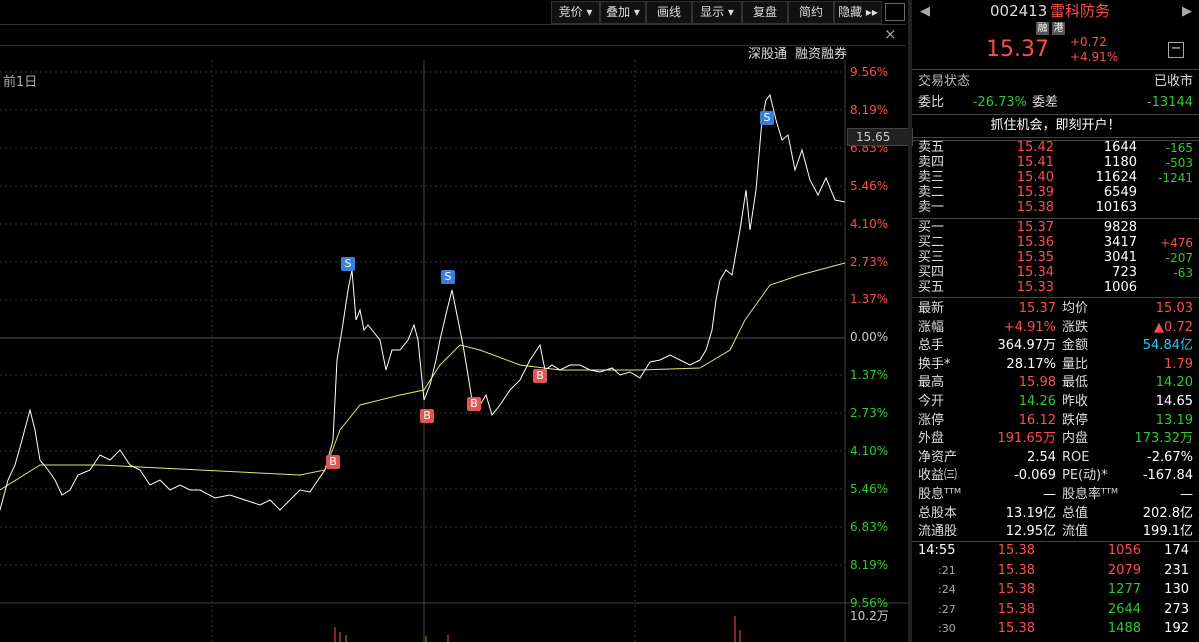 This screenshot has width=1199, height=642. Describe the element at coordinates (938, 476) in the screenshot. I see `stat-label: 收益㈢` at that location.